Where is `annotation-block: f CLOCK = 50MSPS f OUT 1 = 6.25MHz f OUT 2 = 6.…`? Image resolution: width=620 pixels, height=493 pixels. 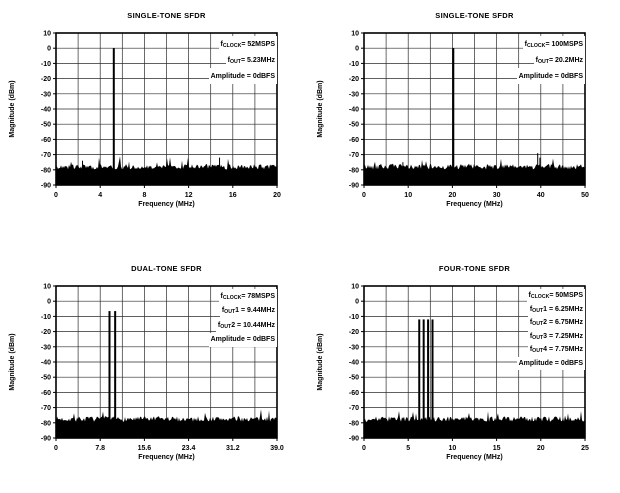 annotation-block: f CLOCK = 50MSPS f OUT 1 = 6.25MHz f OUT 2 = 6.… is located at coordinates (550, 329).